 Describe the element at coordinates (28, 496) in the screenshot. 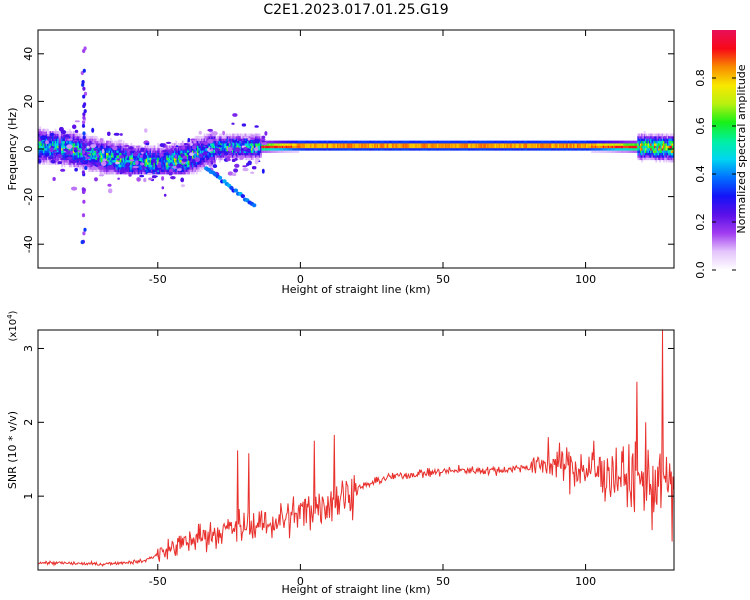

I see `tick-label: 1` at that location.